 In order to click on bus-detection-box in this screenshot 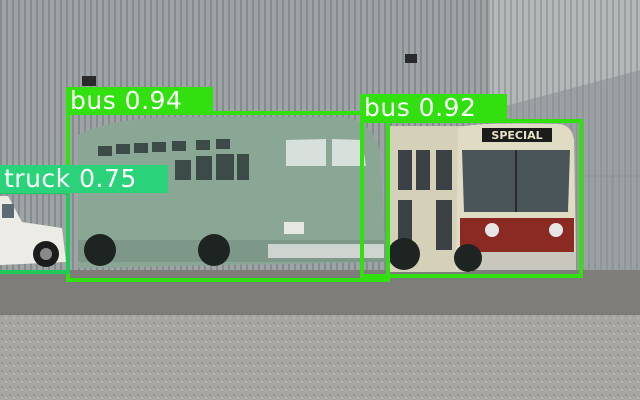, I will do `click(471, 198)`.